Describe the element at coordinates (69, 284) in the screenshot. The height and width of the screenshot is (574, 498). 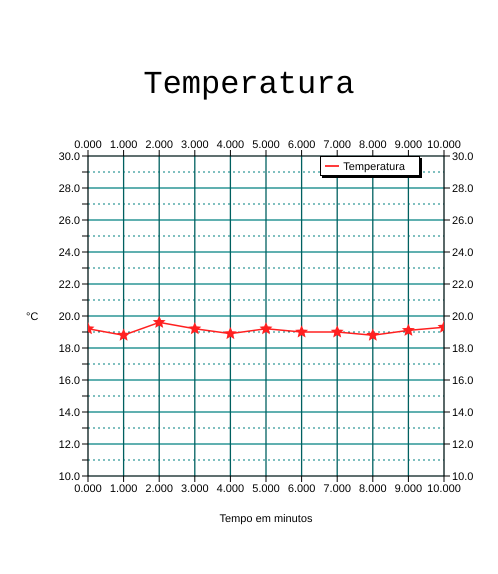
I see `y-tick-label: 22.0` at that location.